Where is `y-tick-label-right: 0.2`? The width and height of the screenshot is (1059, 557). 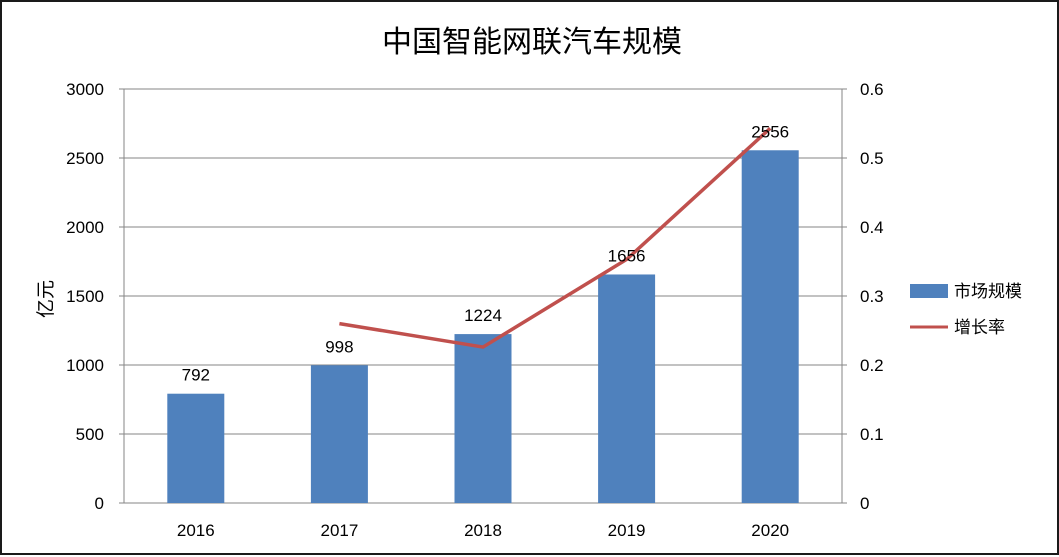 y-tick-label-right: 0.2 is located at coordinates (872, 365).